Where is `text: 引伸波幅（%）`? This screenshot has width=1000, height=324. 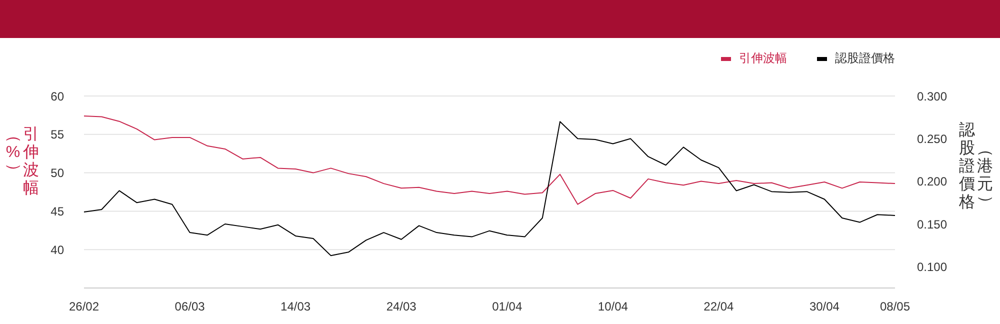 text: 引伸波幅（%） is located at coordinates (22, 161).